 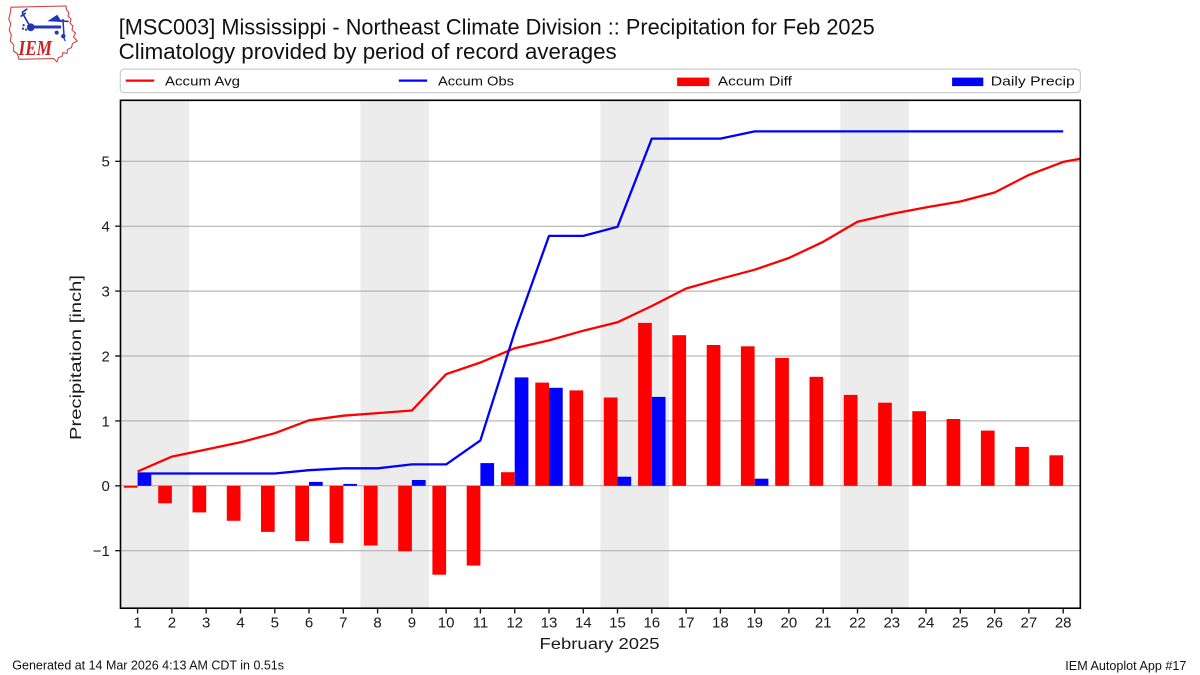 I want to click on svg-text: 21, so click(x=823, y=623).